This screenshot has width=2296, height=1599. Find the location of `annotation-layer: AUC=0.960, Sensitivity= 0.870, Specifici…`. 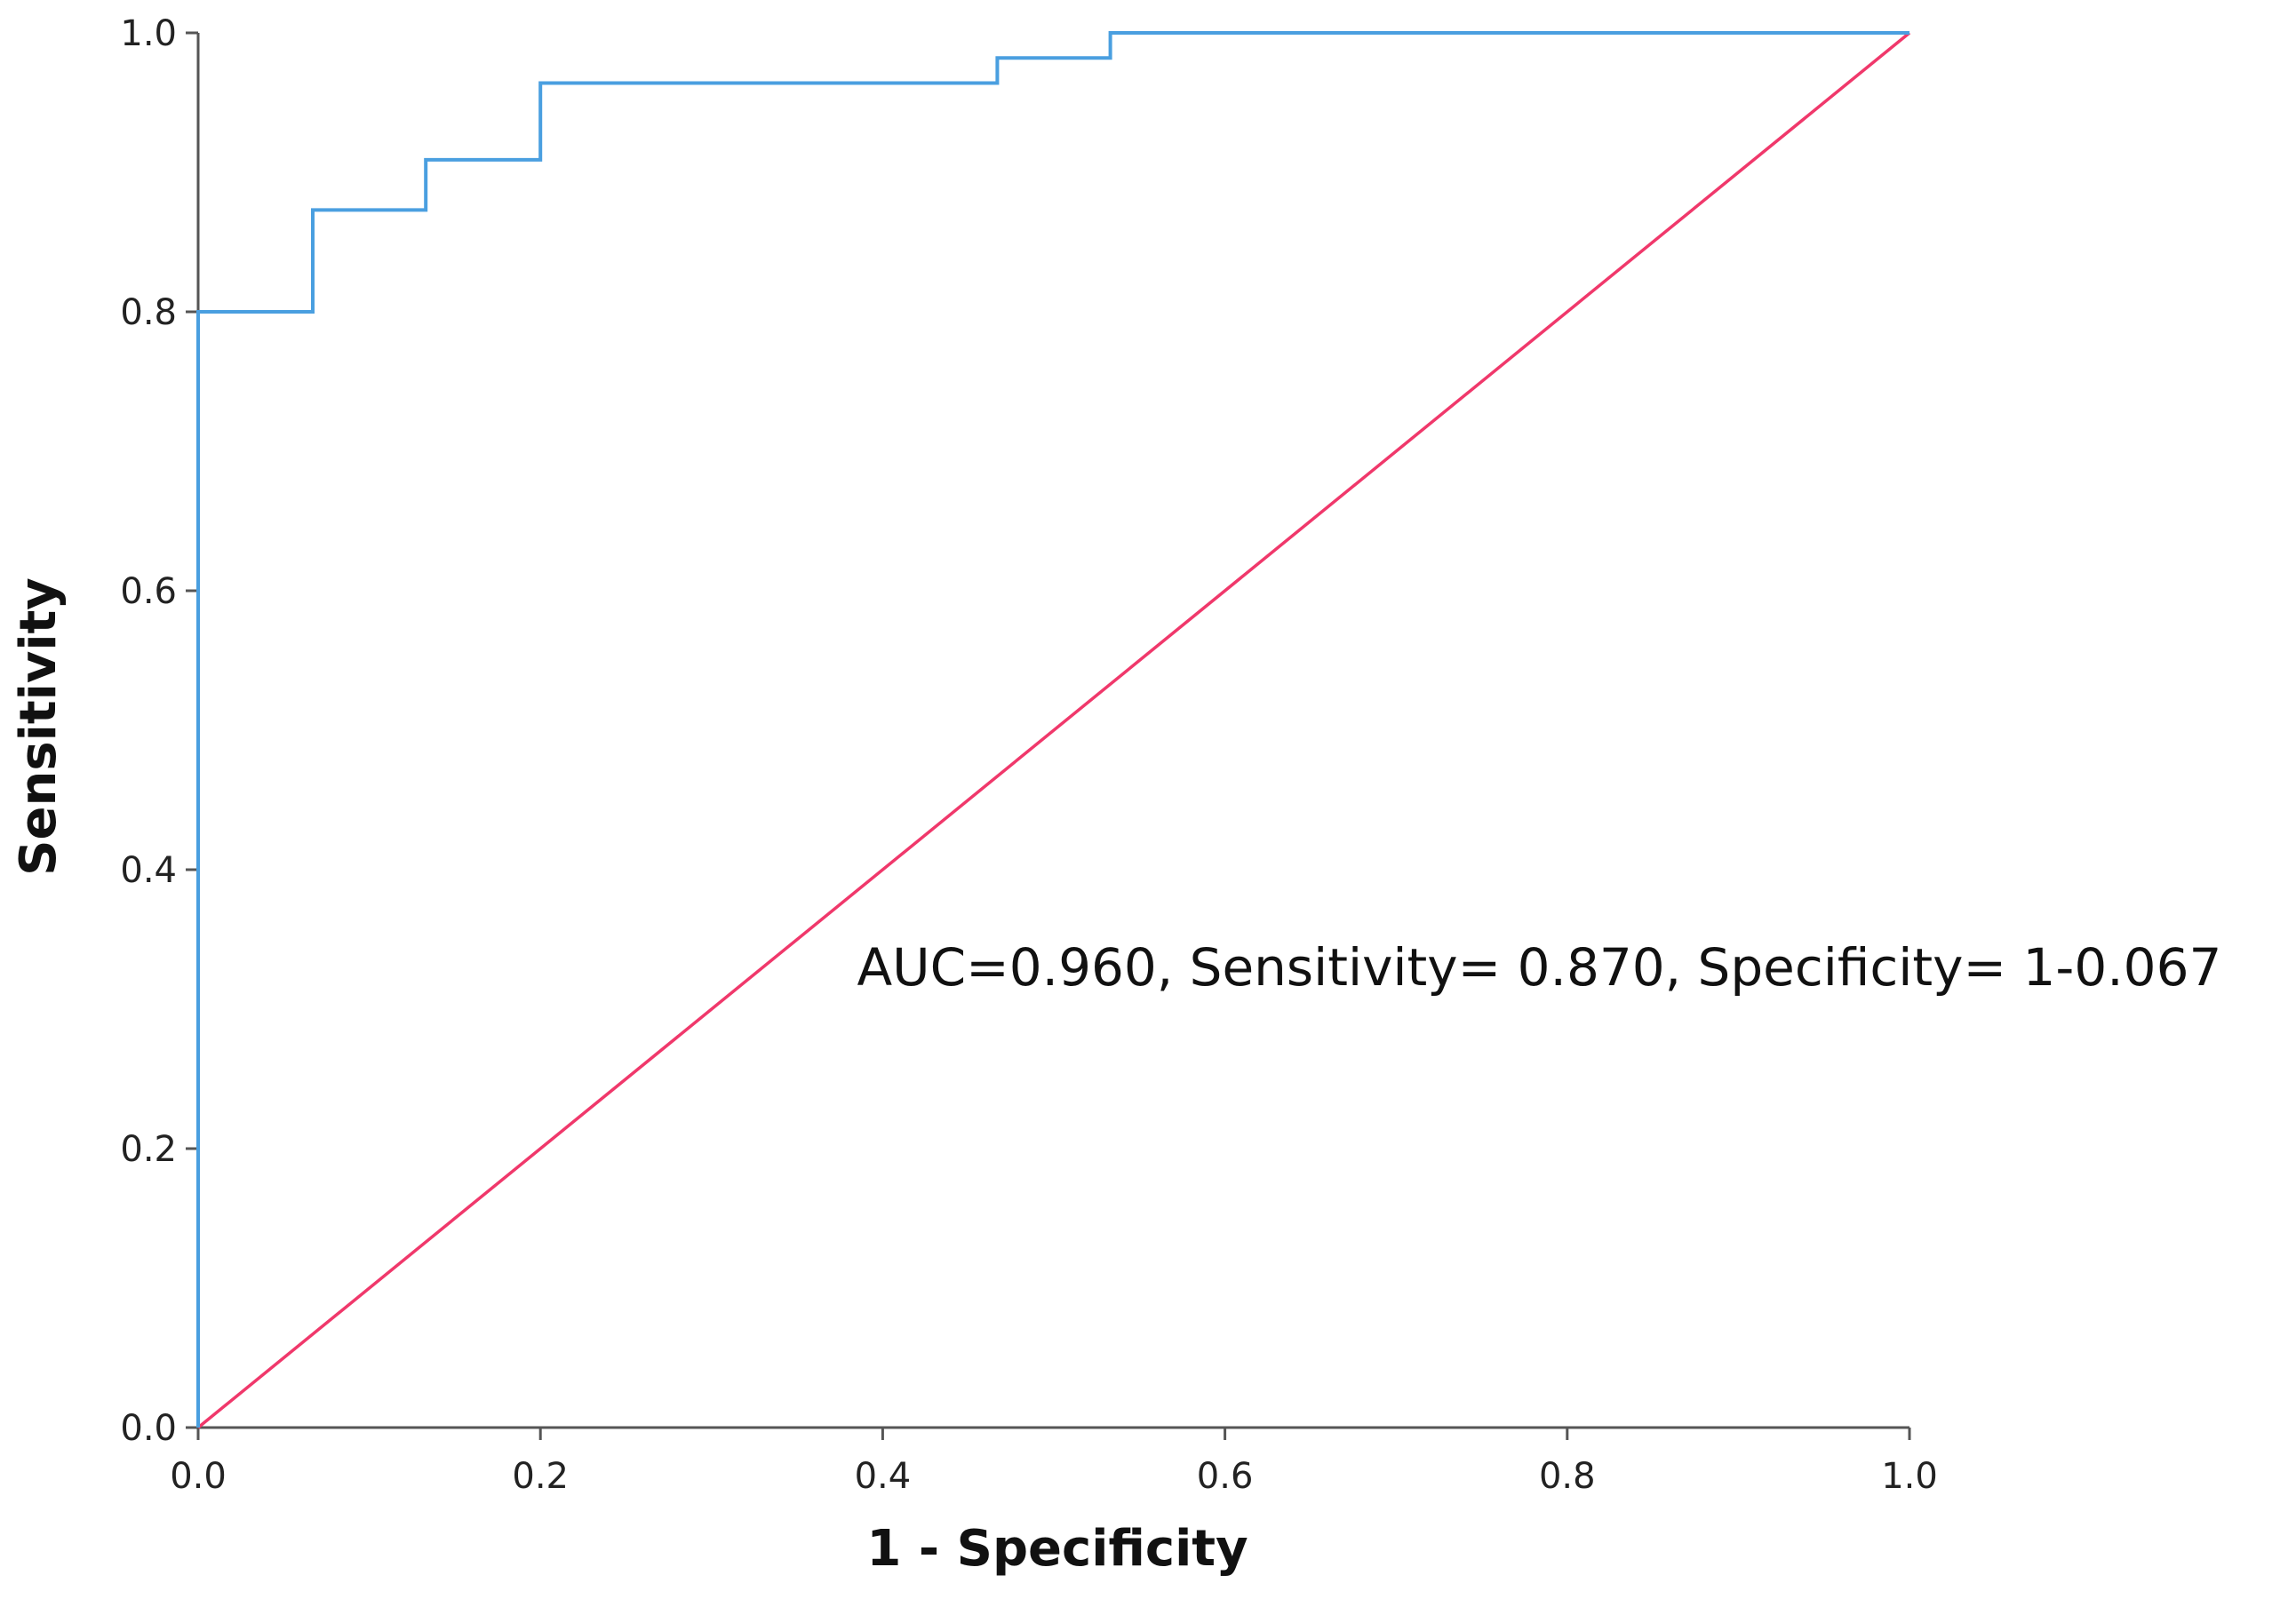

annotation-layer: AUC=0.960, Sensitivity= 0.870, Specifici… is located at coordinates (1540, 967).